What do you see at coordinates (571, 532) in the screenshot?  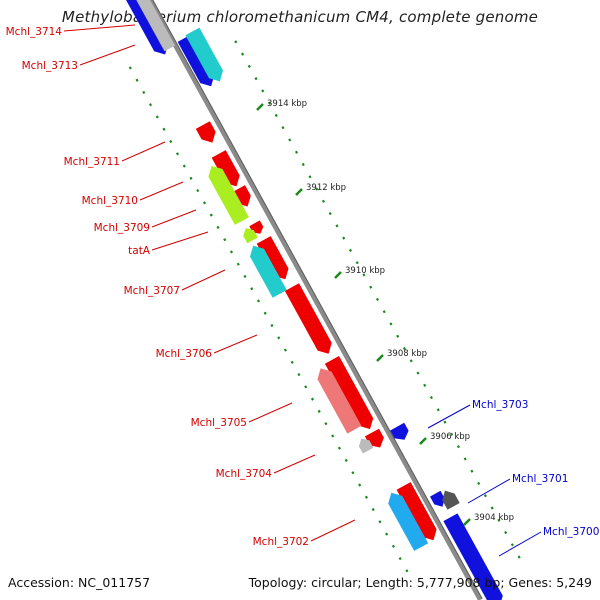 I see `gene-label-right: Mchl_3700` at bounding box center [571, 532].